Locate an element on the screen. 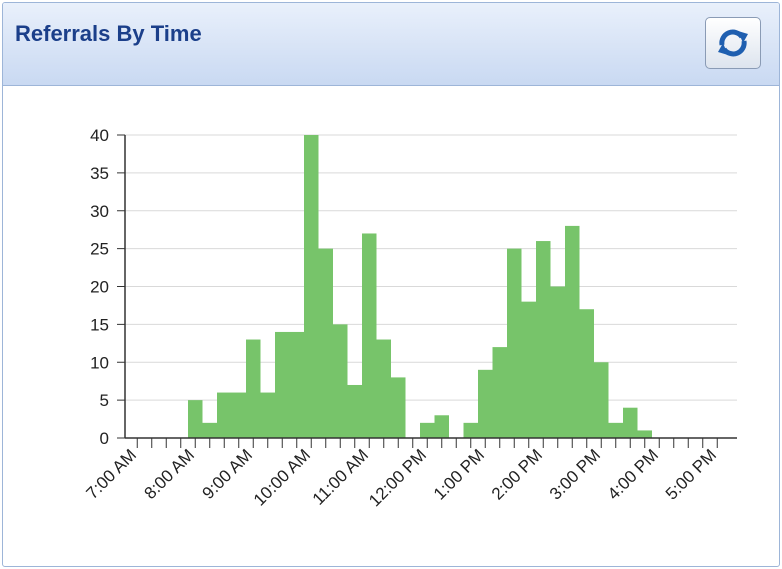 This screenshot has width=782, height=569. widget-title: Referrals By Time is located at coordinates (108, 33).